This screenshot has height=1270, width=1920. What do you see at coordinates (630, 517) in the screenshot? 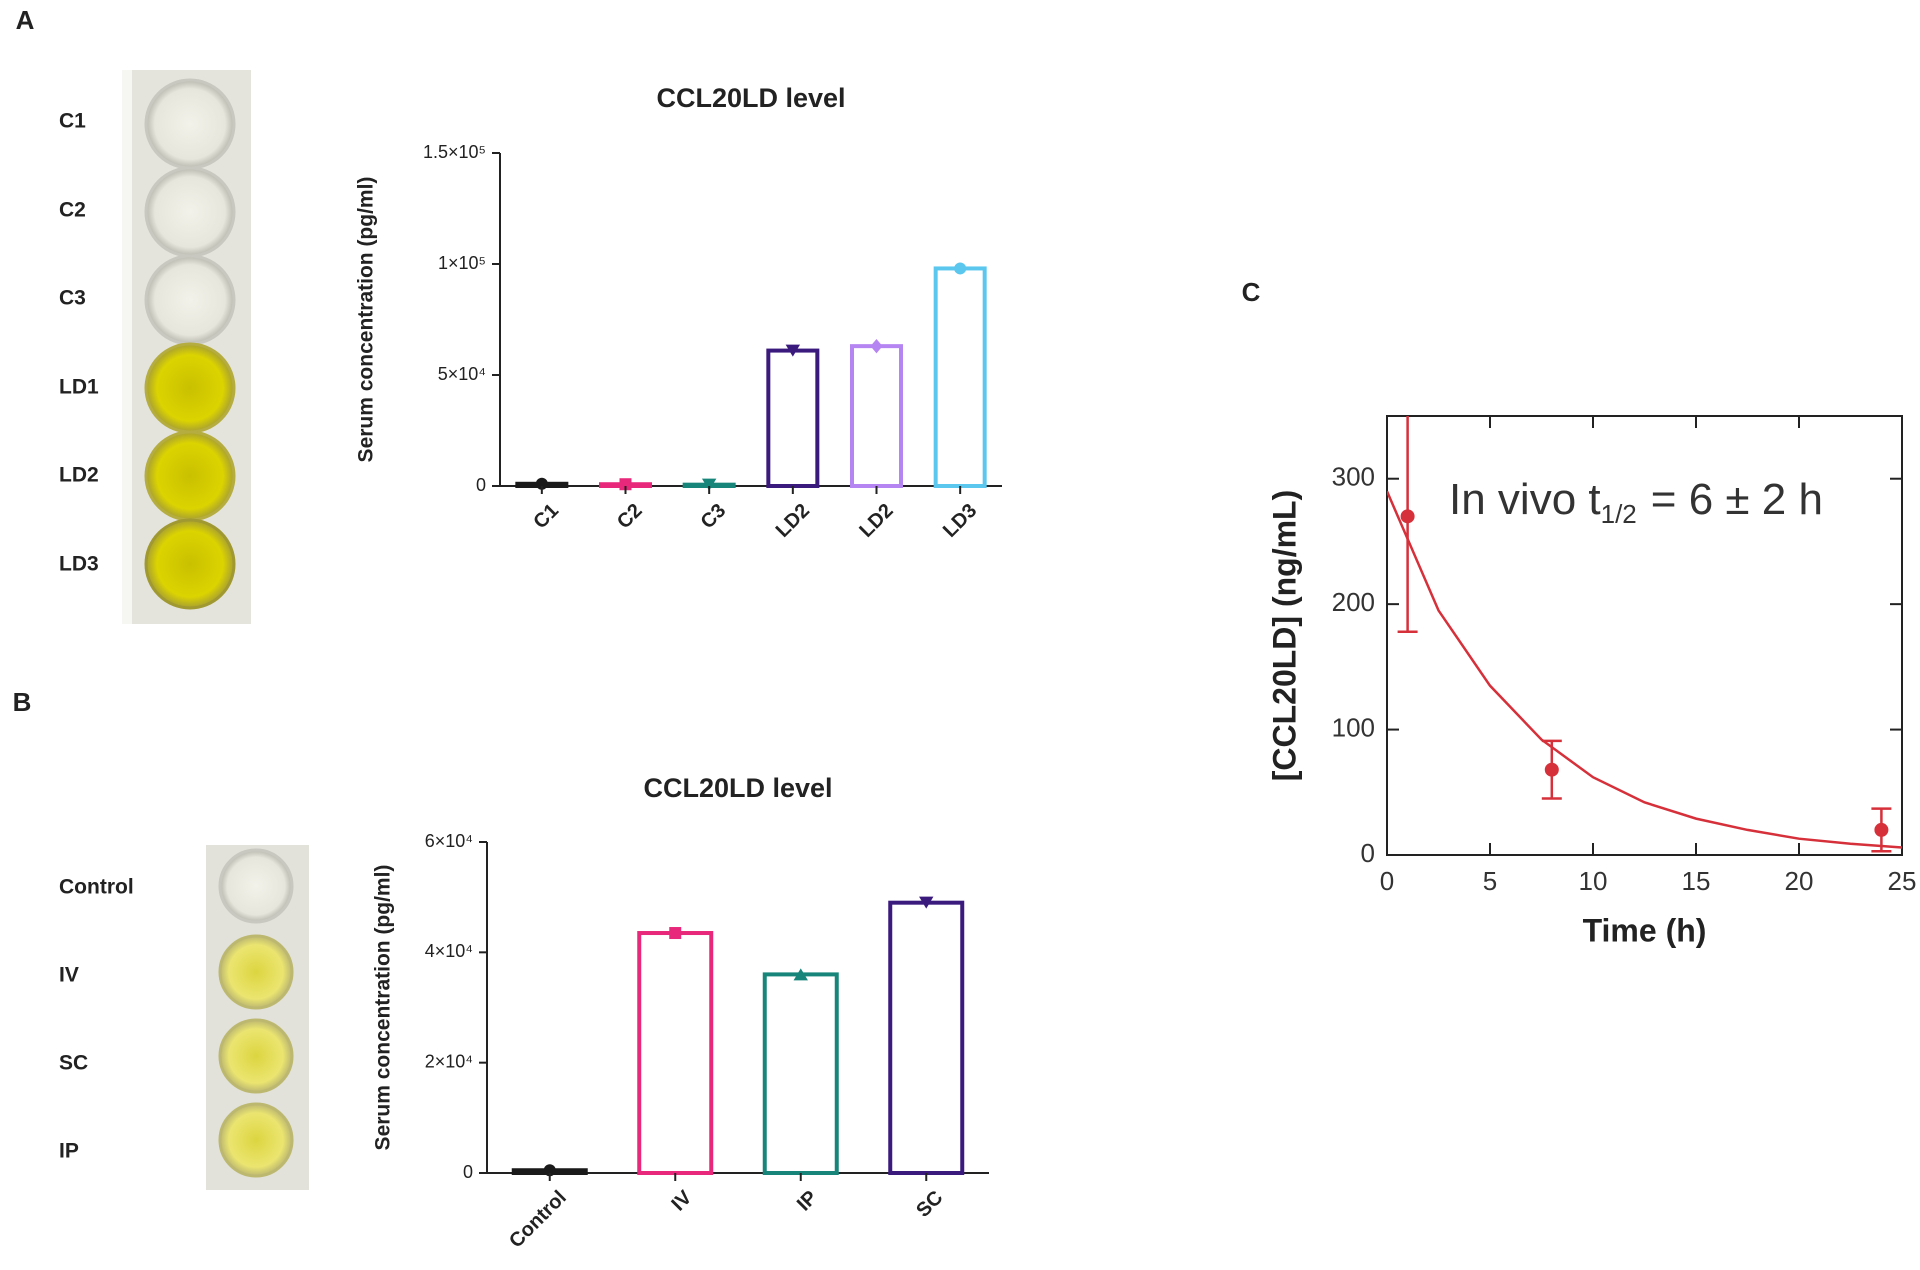
I see `x-tick-label: C2` at bounding box center [630, 517].